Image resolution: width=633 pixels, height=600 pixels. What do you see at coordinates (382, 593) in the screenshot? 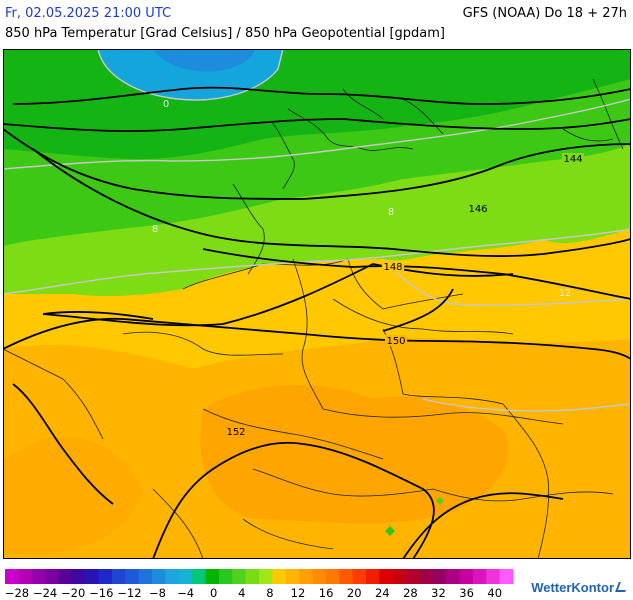
I see `legend-tick-label: 24` at bounding box center [382, 593].